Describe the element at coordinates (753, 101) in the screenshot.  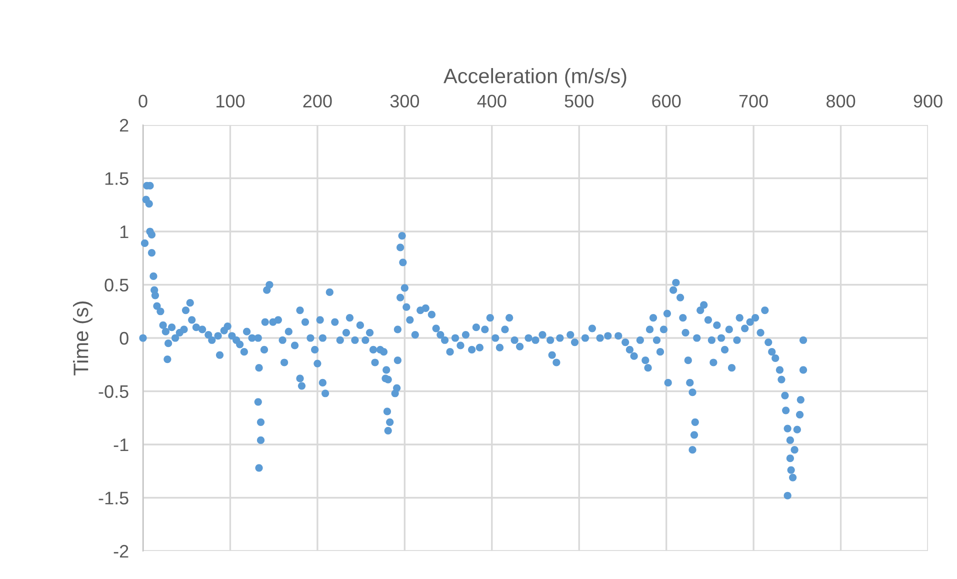
I see `x-tick-label: 700` at that location.